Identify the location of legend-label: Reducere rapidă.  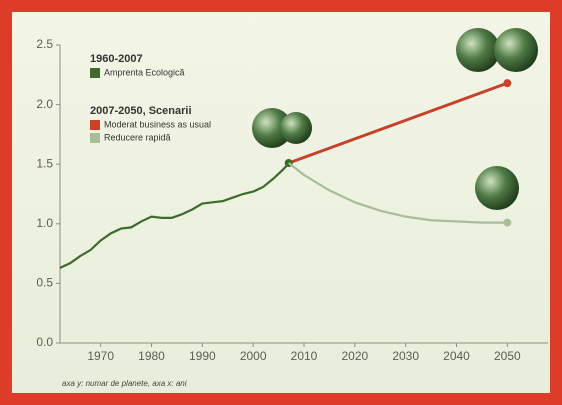
(137, 137).